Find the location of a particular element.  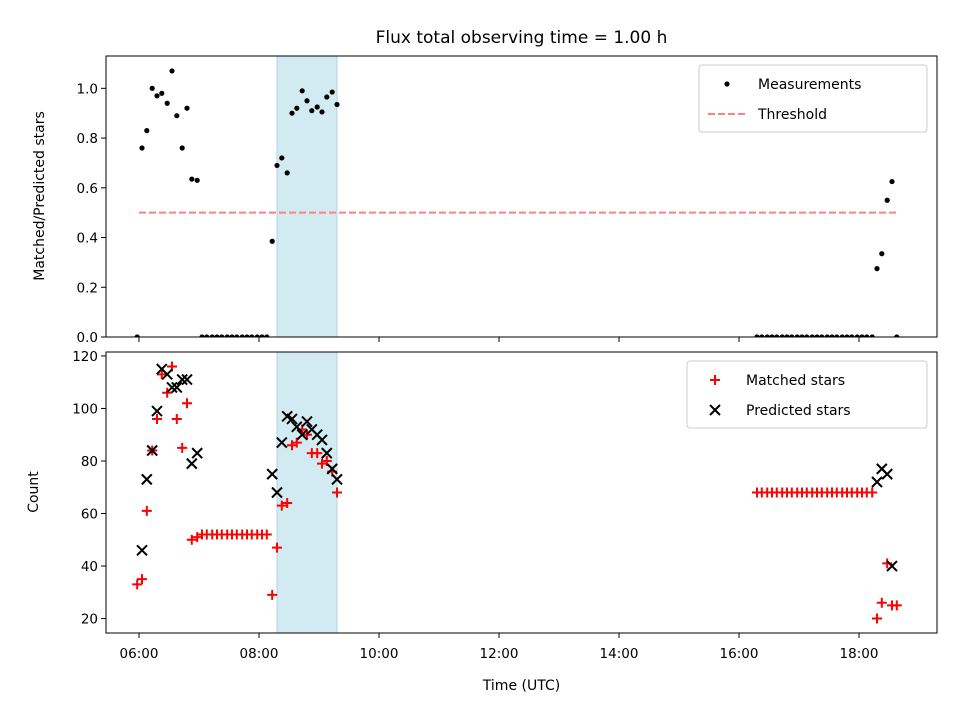

legend-label: Threshold is located at coordinates (792, 115).